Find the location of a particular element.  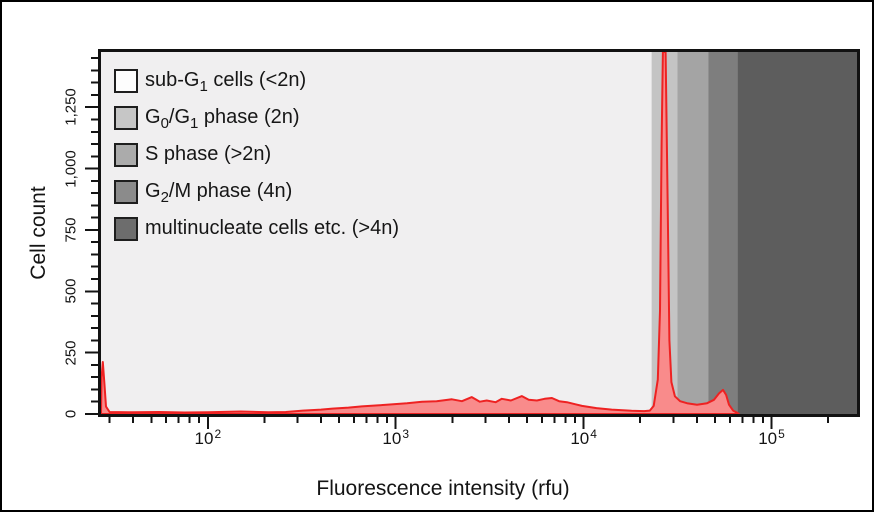

legend-swatch-sub-g1 is located at coordinates (126, 80).